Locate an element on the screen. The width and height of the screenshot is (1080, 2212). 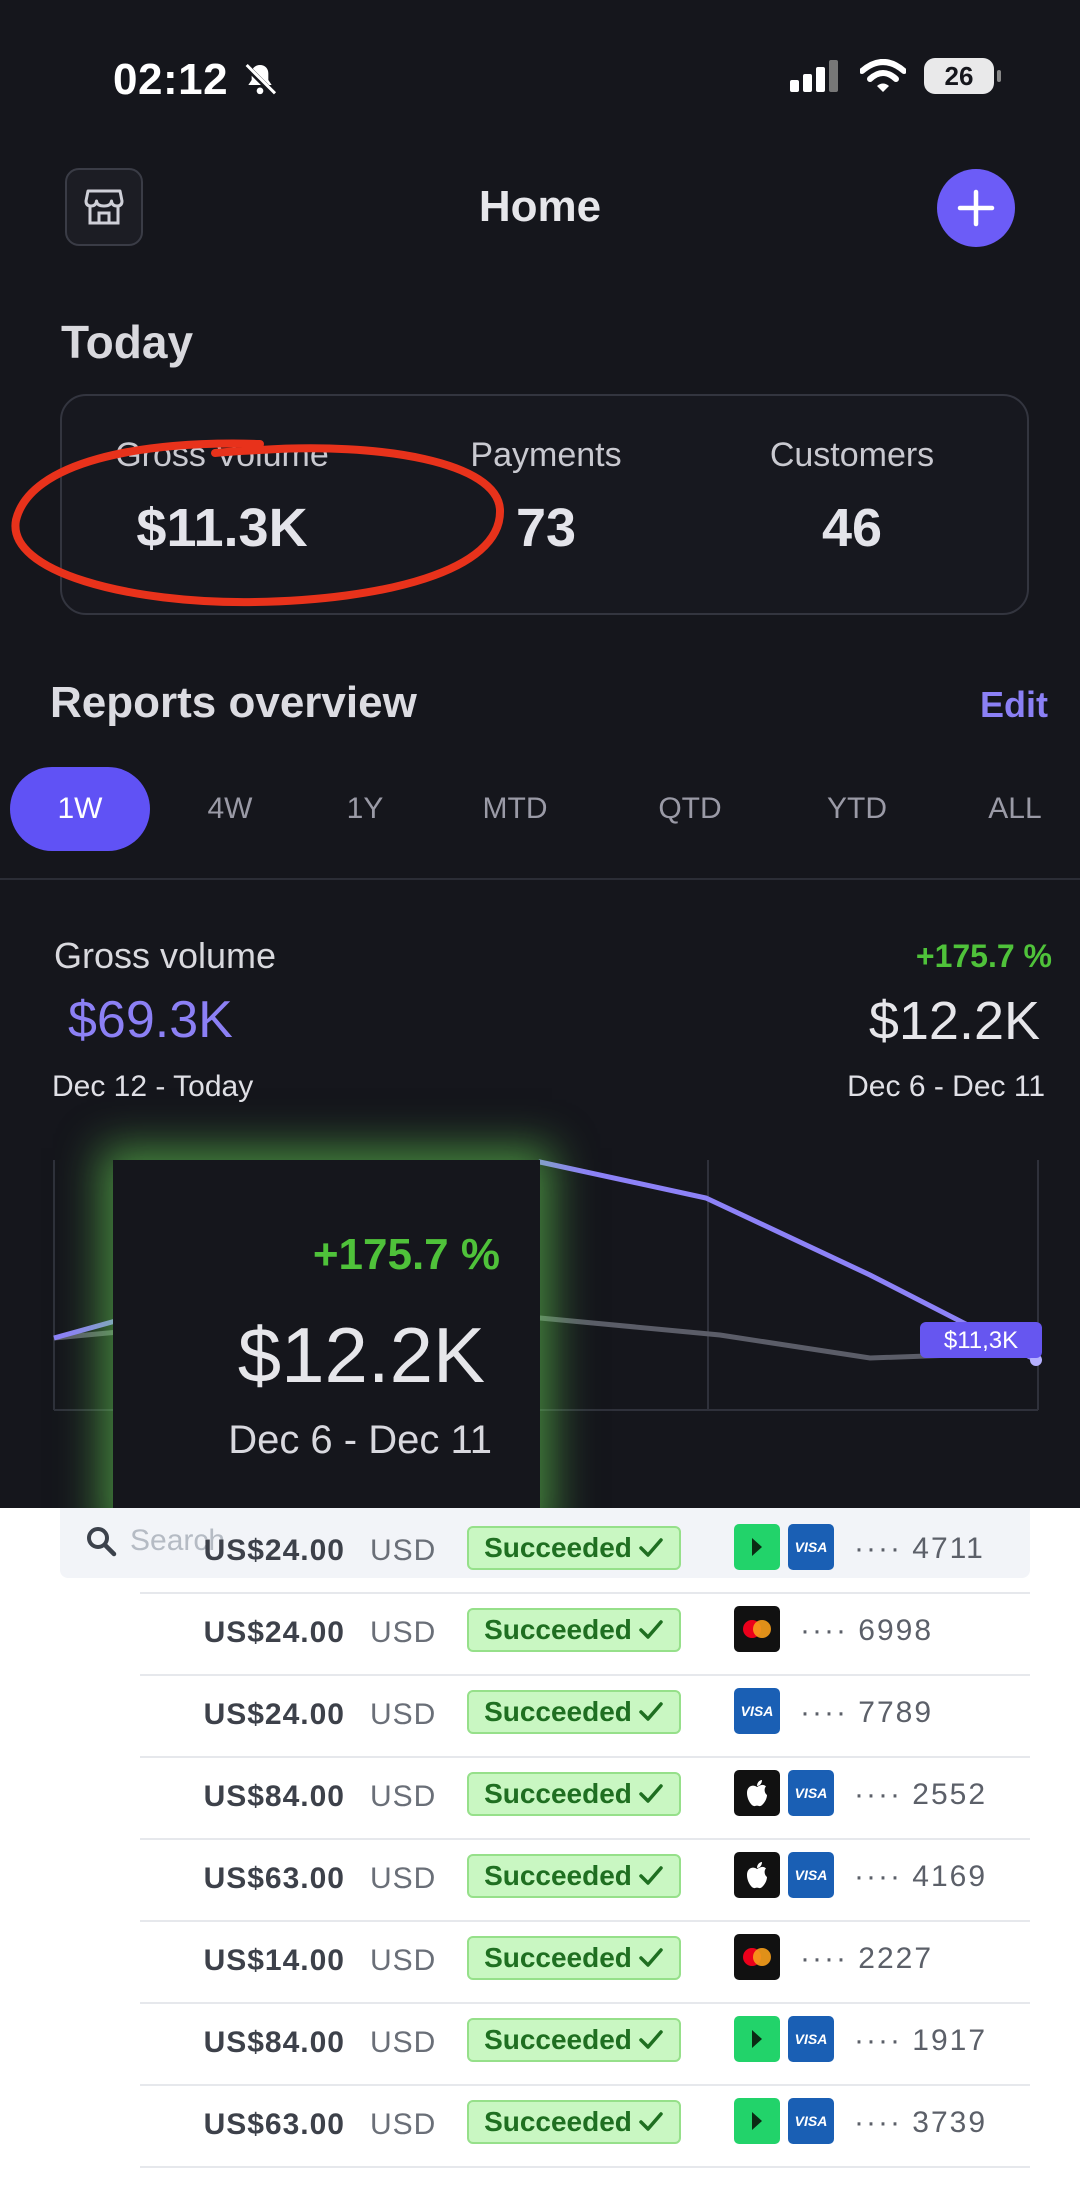
card-last4: ···· 3739 is located at coordinates (921, 2122).